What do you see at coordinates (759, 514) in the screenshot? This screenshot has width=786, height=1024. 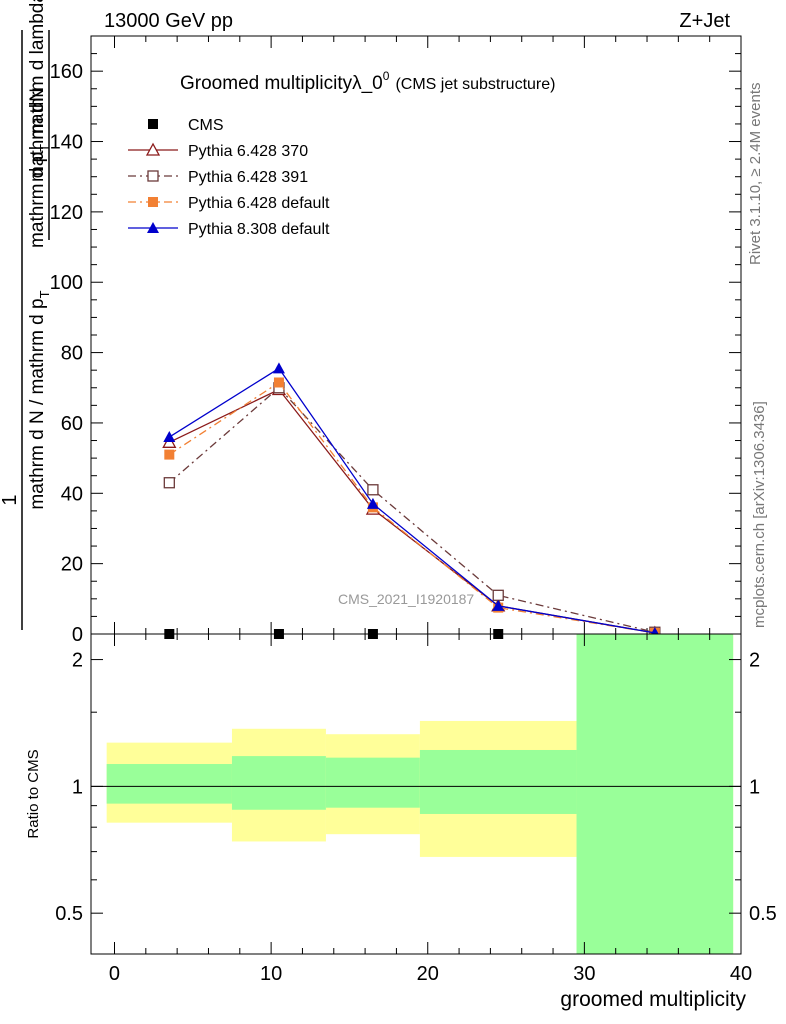 I see `mcplots-label: mcplots.cern.ch [arXiv:1306.3436]` at bounding box center [759, 514].